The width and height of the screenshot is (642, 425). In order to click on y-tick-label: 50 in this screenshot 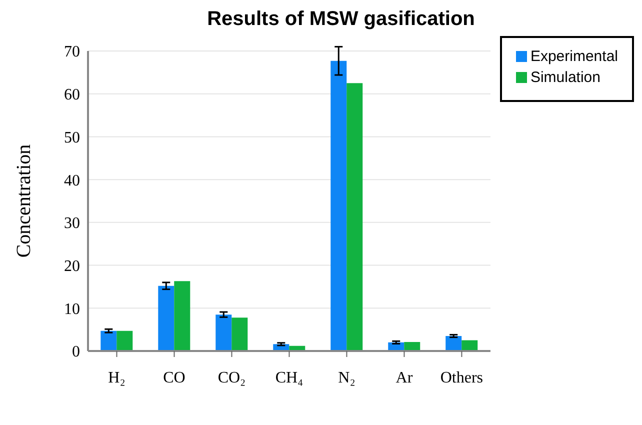, I will do `click(72, 137)`.